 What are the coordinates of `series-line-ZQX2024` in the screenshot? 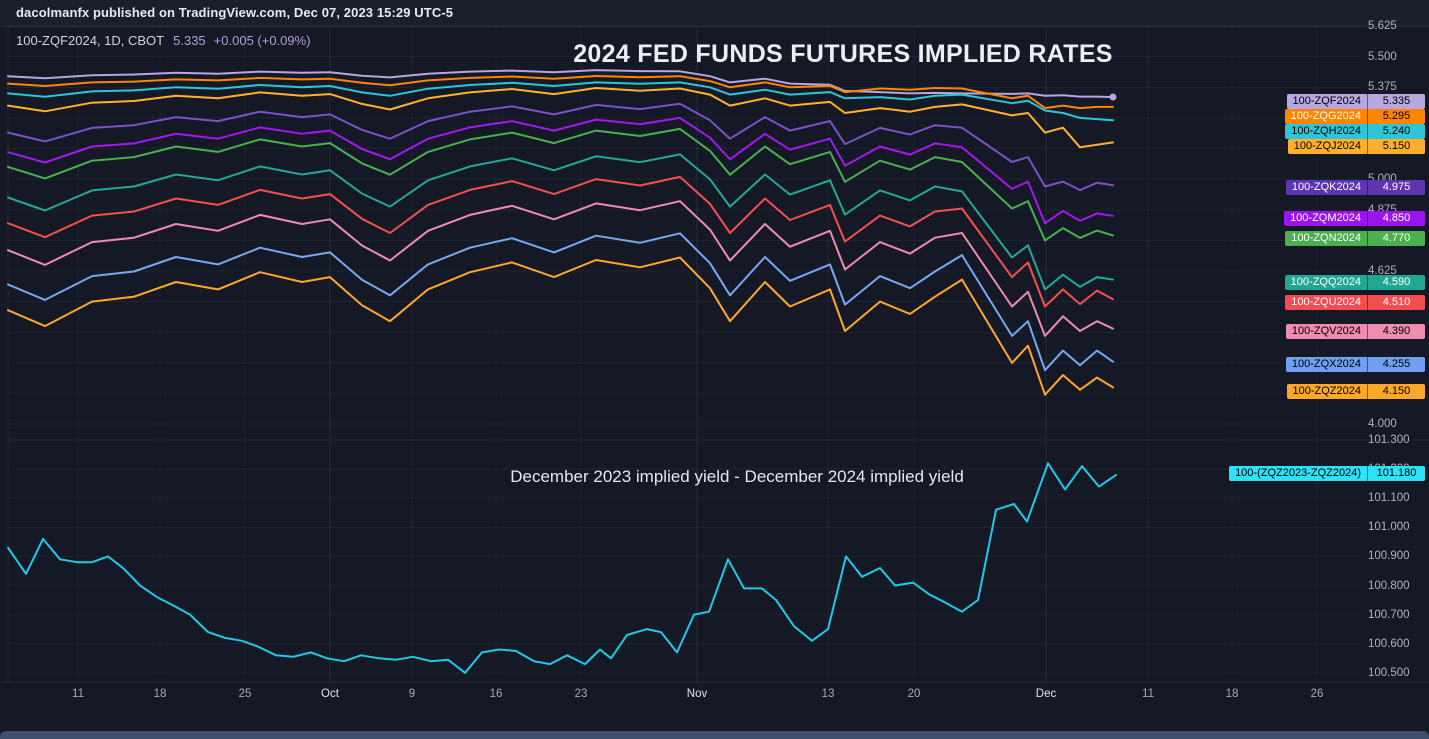 It's located at (560, 302).